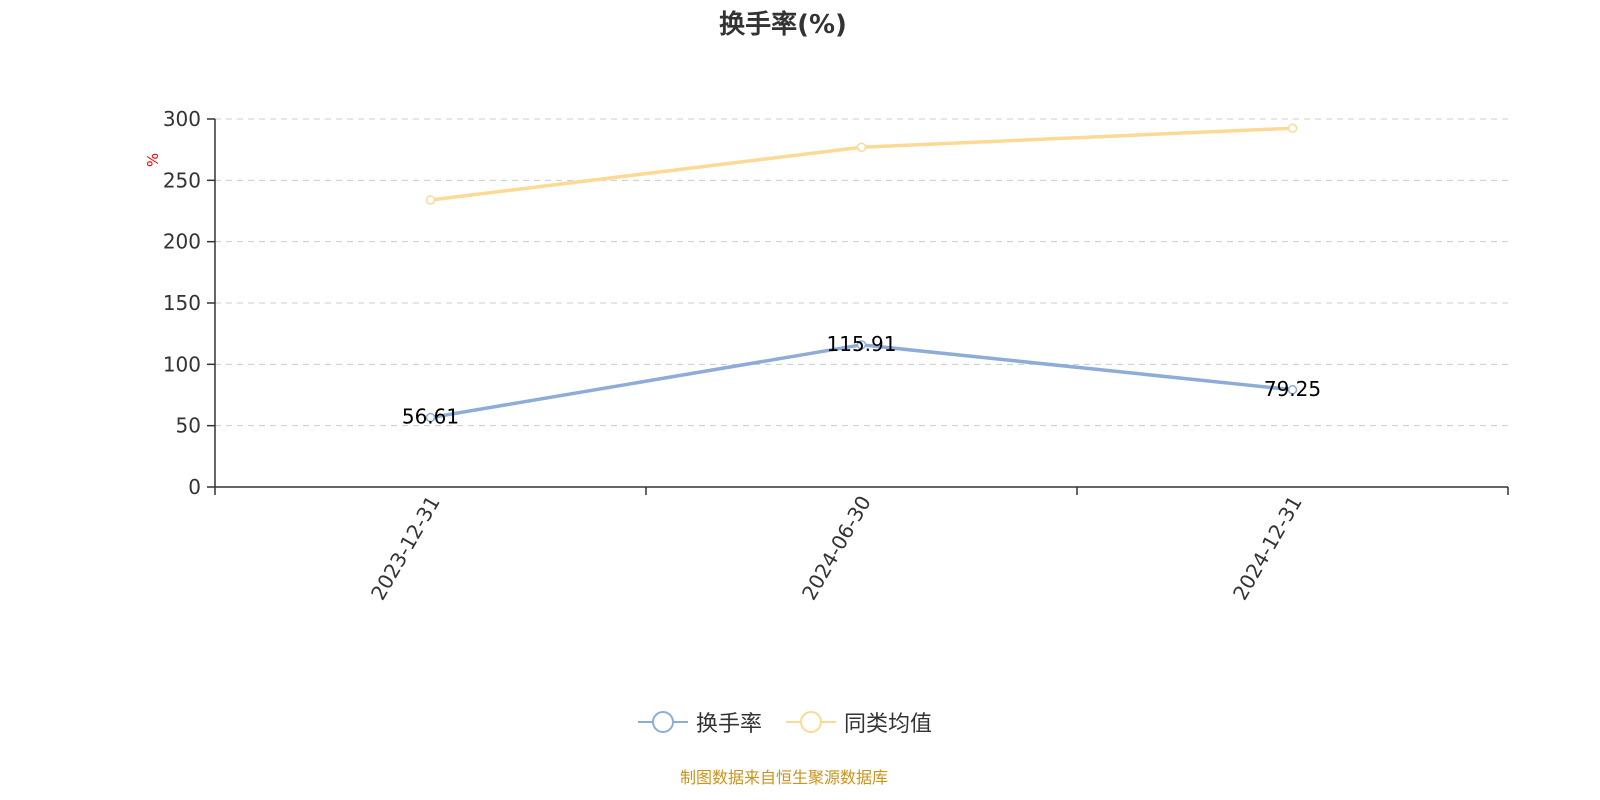 This screenshot has width=1600, height=800. I want to click on series-0-data-label-1: 115.91, so click(862, 344).